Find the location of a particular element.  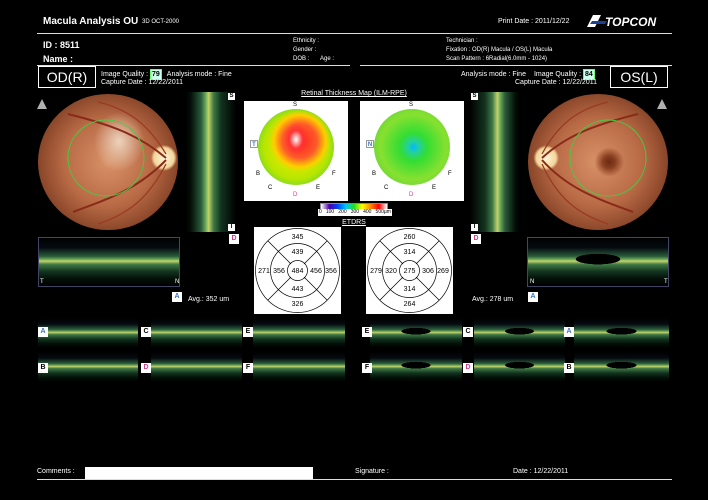

topcon-logo: TOPCON is located at coordinates (629, 21).